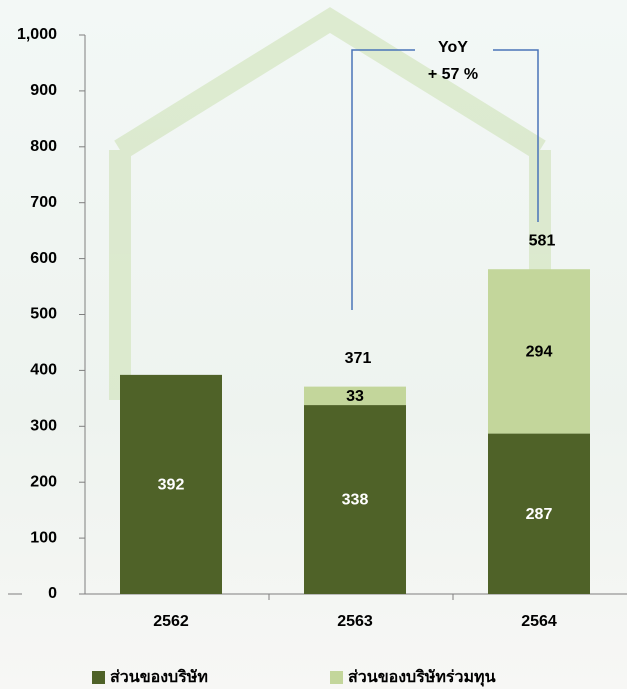 This screenshot has width=627, height=689. What do you see at coordinates (43, 258) in the screenshot?
I see `y-tick-label: 600` at bounding box center [43, 258].